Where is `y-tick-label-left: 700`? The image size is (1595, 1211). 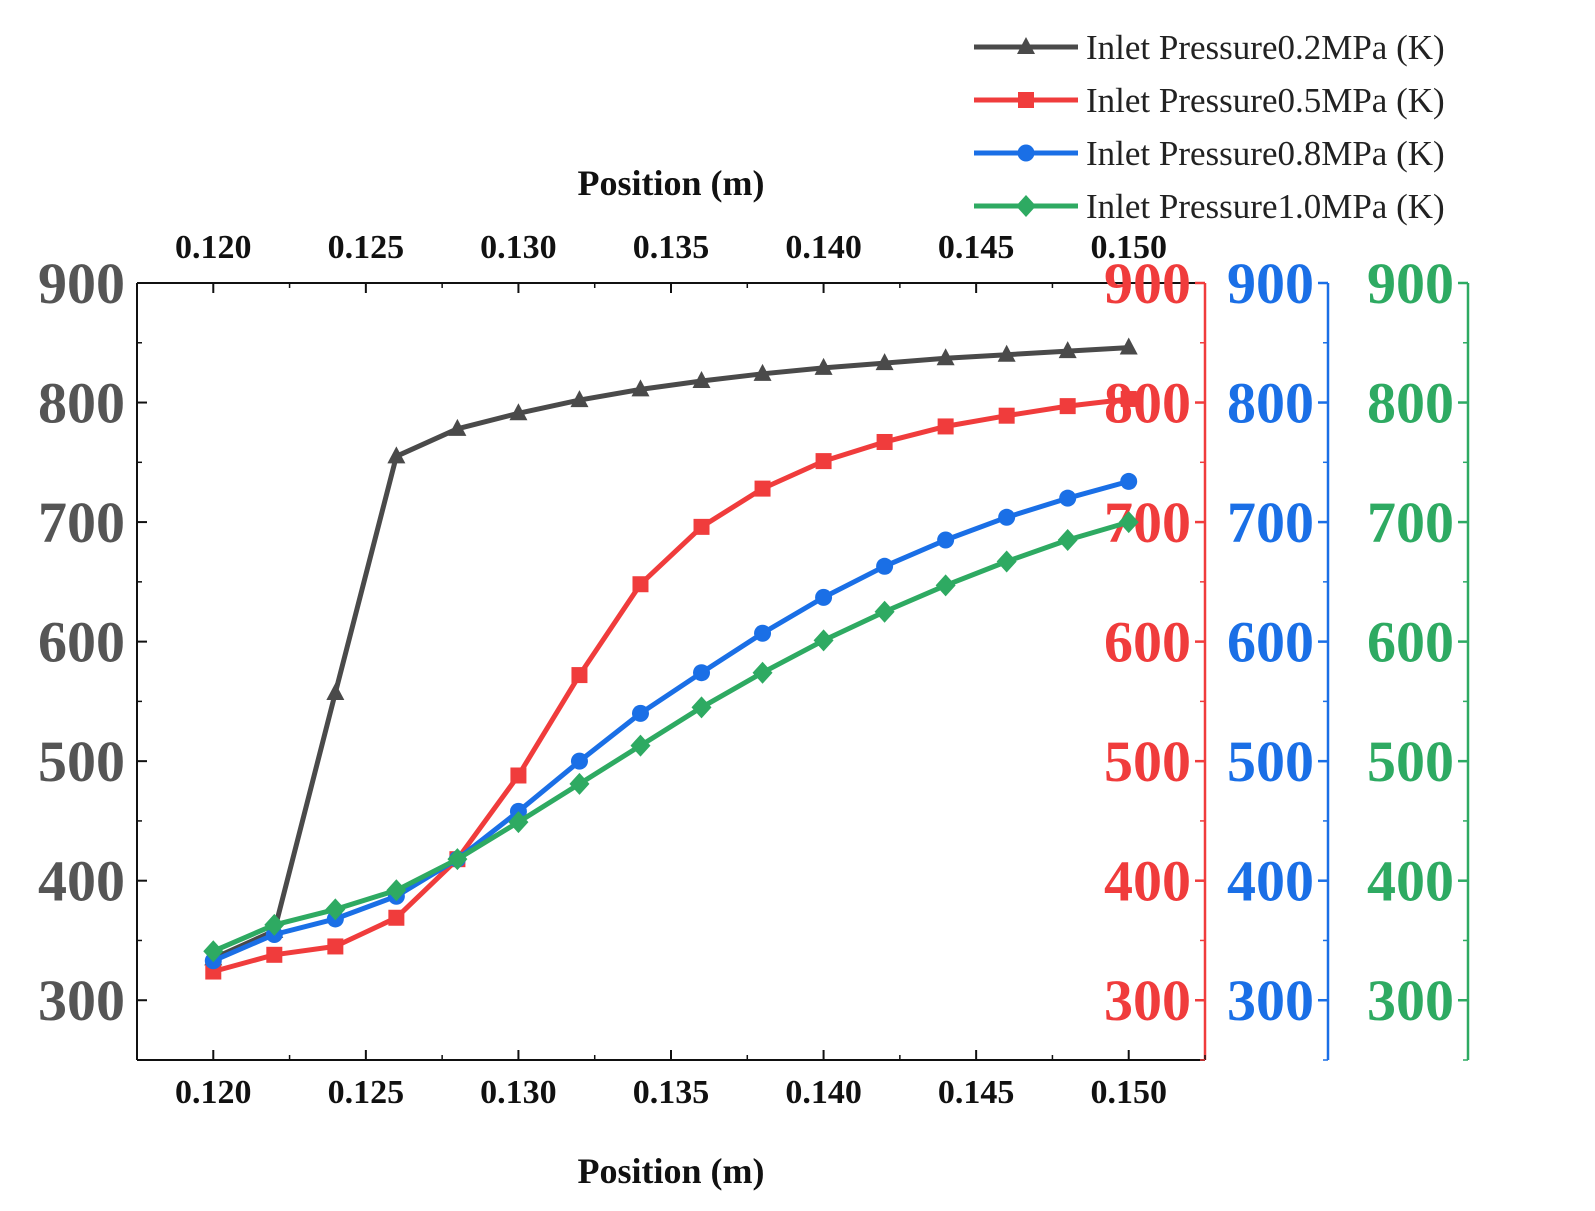
y-tick-label-left: 700 is located at coordinates (81, 522).